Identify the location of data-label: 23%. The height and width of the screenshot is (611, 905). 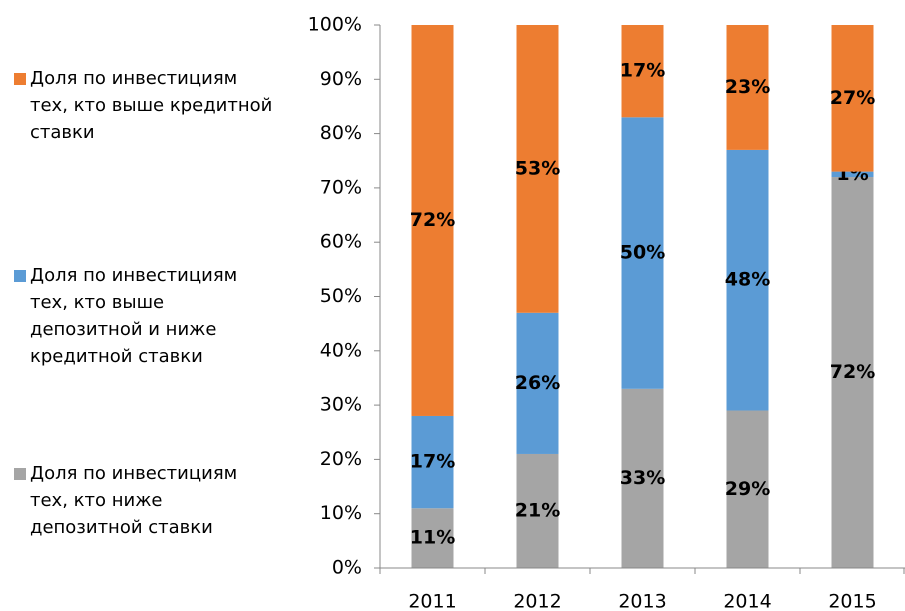
(747, 87).